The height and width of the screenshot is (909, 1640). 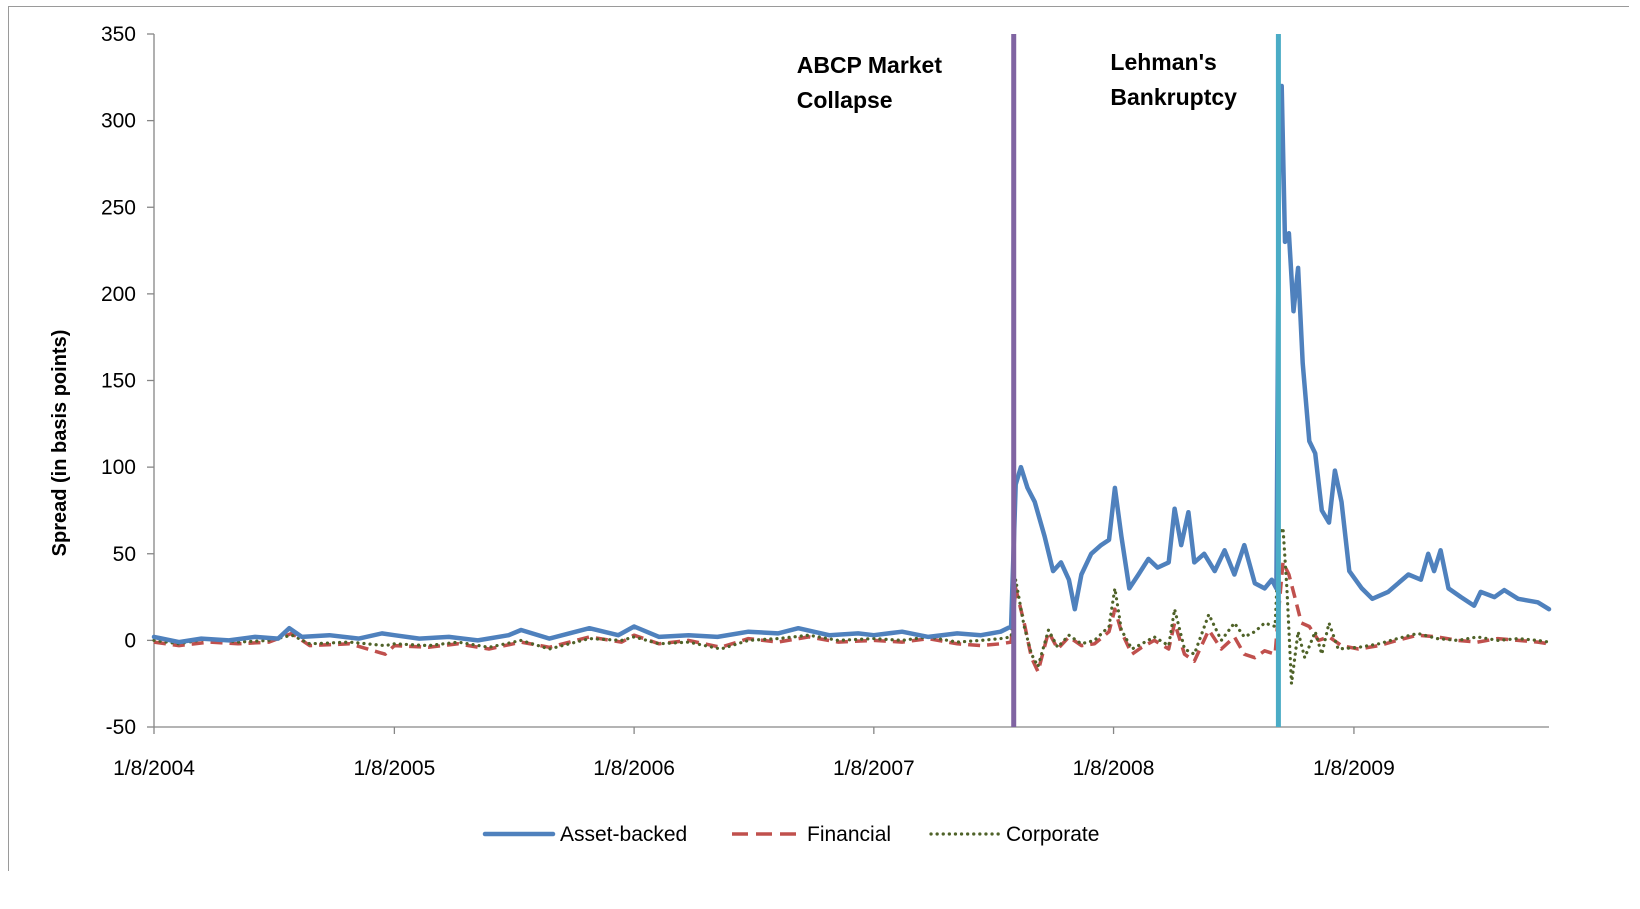 What do you see at coordinates (851, 617) in the screenshot?
I see `series-line-financial` at bounding box center [851, 617].